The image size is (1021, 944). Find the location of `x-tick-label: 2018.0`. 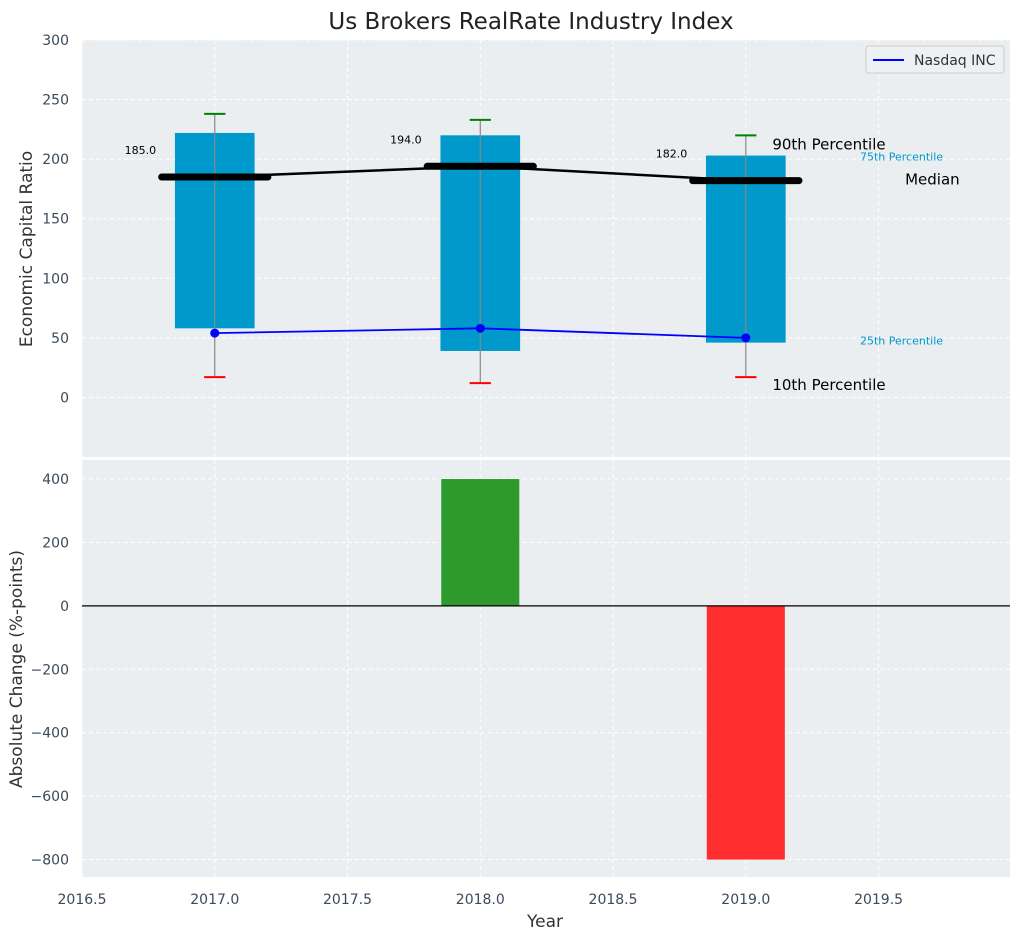

x-tick-label: 2018.0 is located at coordinates (480, 900).